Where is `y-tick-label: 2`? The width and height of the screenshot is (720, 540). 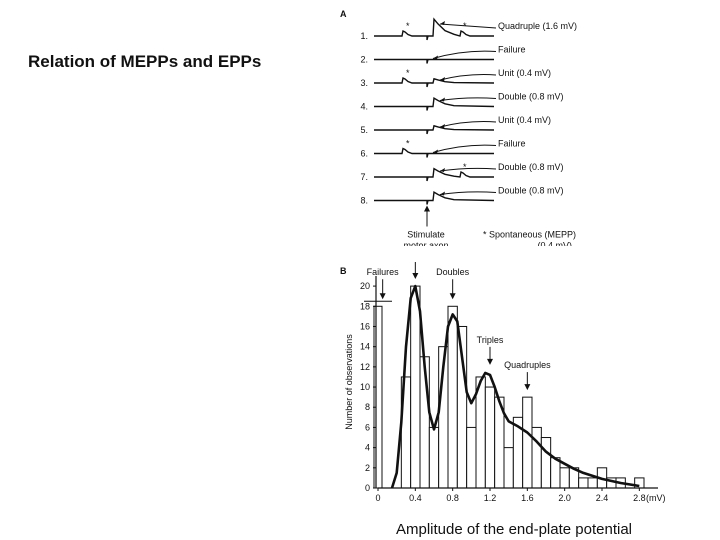
y-tick-label: 2 is located at coordinates (367, 468).